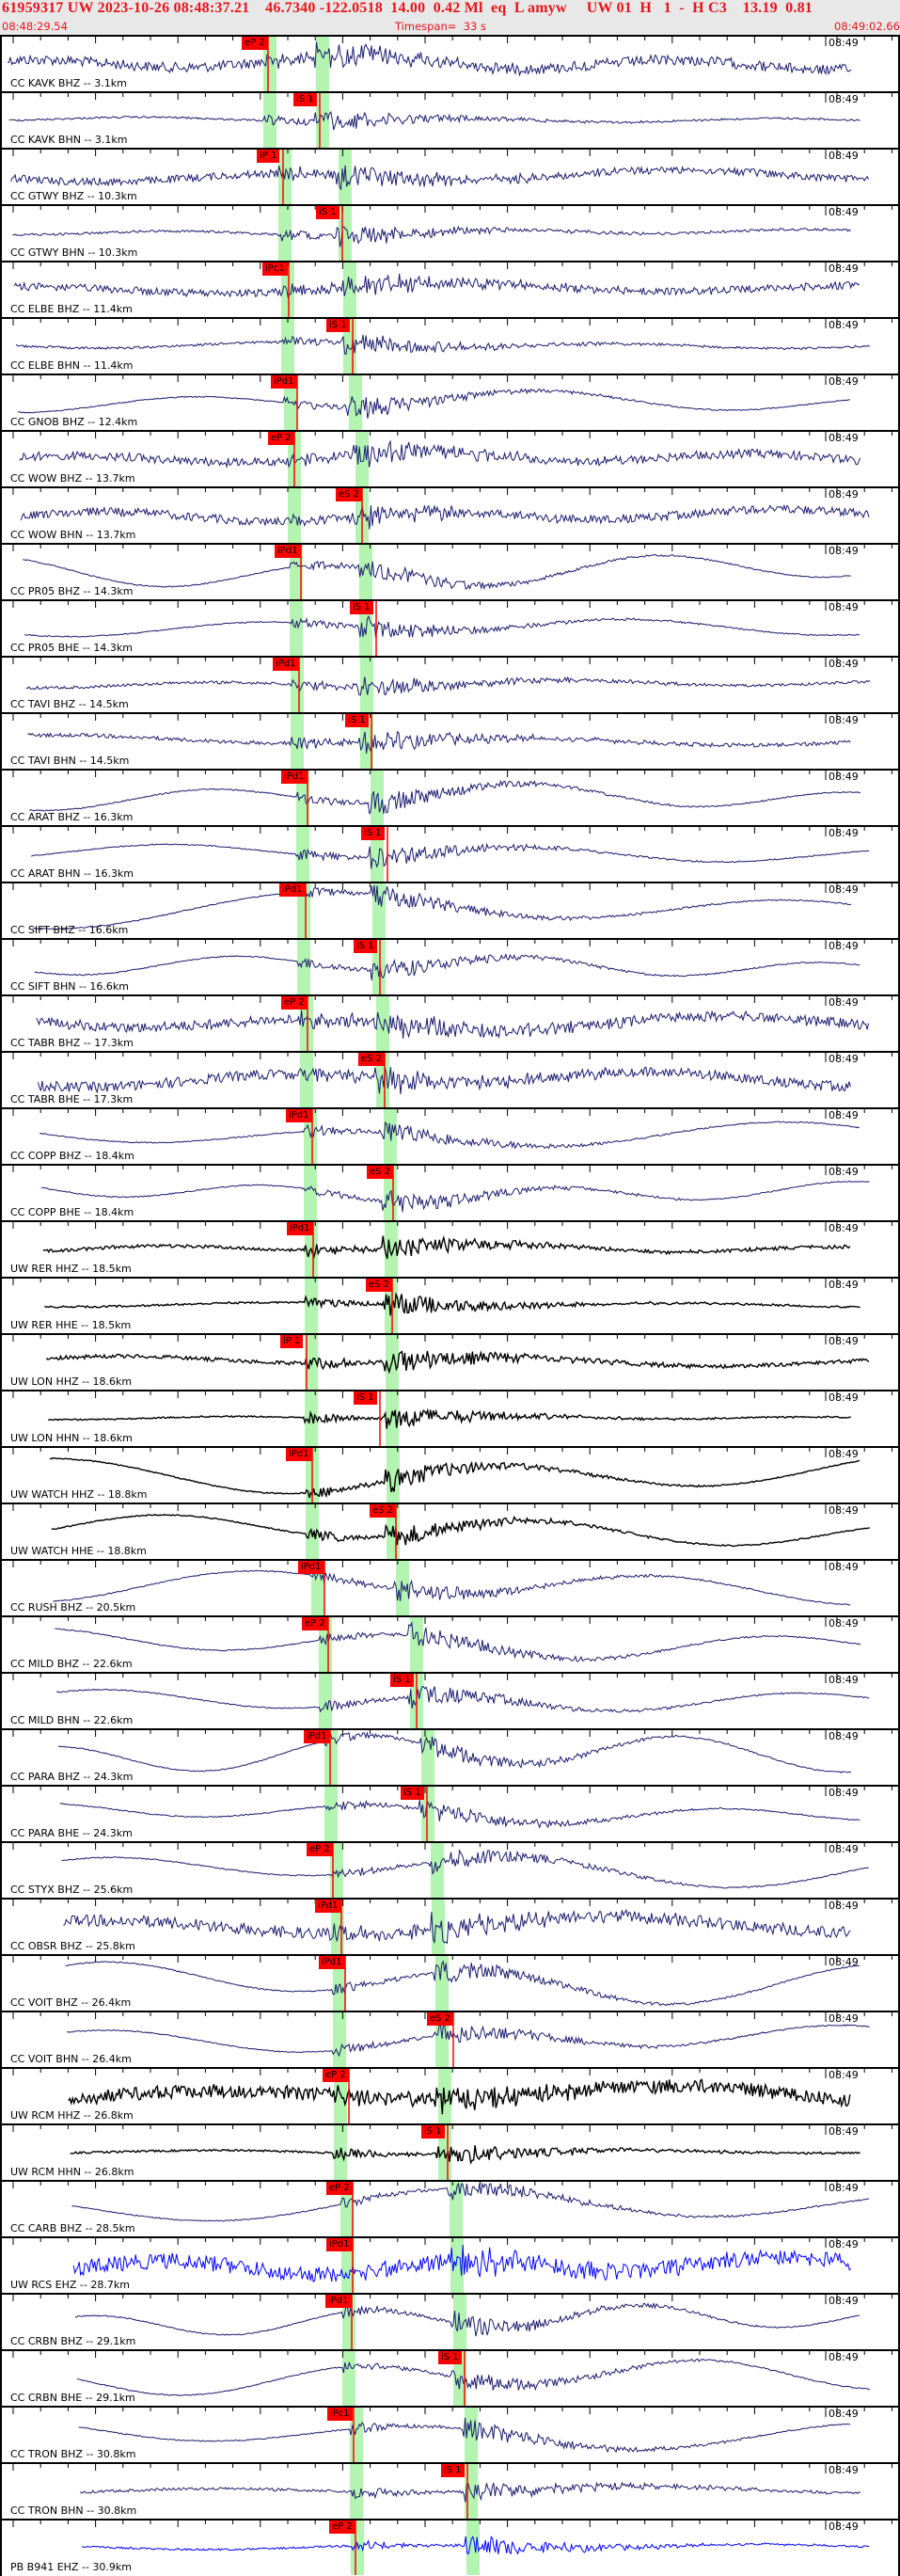  I want to click on trace-row: 08:49 UW RCM HHN -- 26.8km iS 1, so click(450, 2151).